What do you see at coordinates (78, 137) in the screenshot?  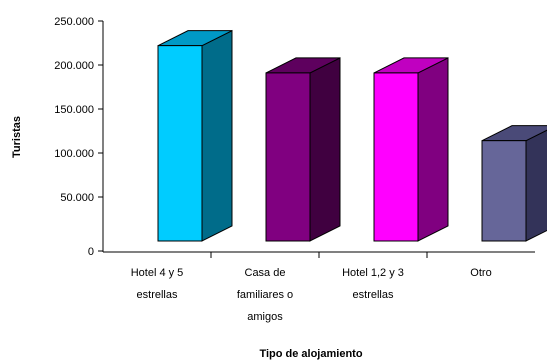 I see `y-ticks-group: 0 50.000 100.000 150.000 200.000 250.000` at bounding box center [78, 137].